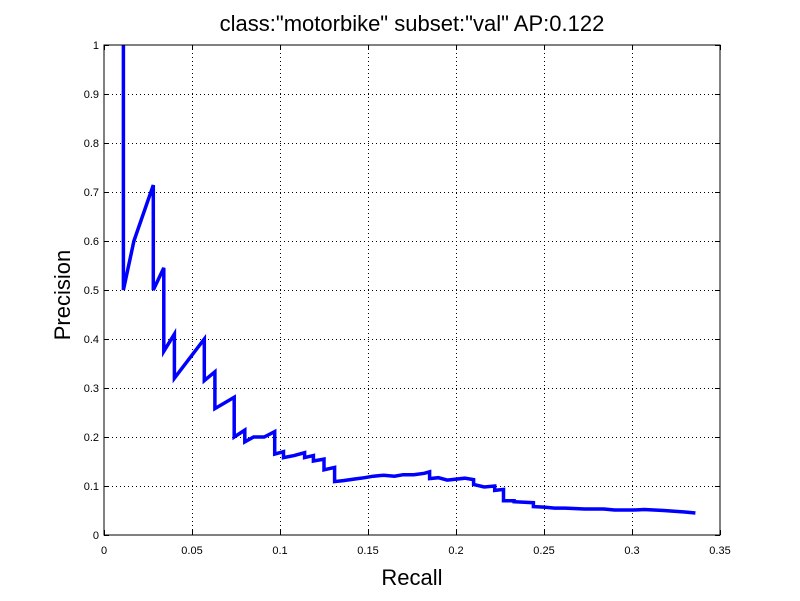 The image size is (800, 601). Describe the element at coordinates (91, 487) in the screenshot. I see `y-tick-label: 0.1` at that location.